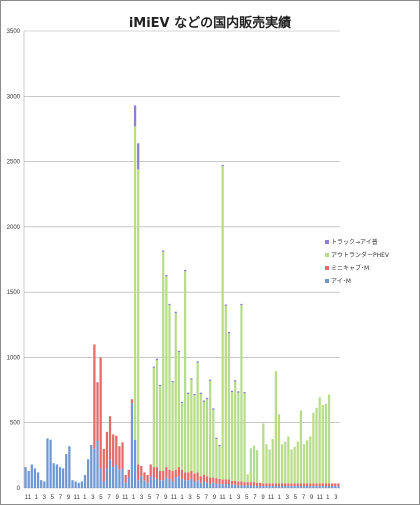 The image size is (420, 505). What do you see at coordinates (14, 260) in the screenshot?
I see `y-axis-ticks: 0 500 1000 1500 2000 2500 3000 3500` at bounding box center [14, 260].